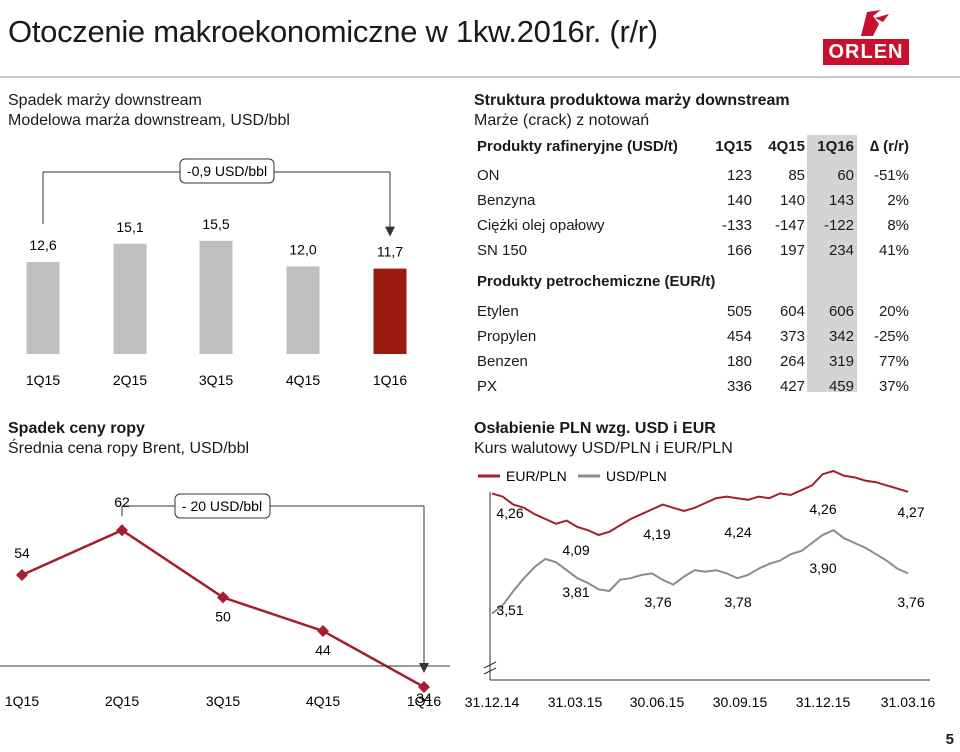 The image size is (960, 752). I want to click on brent-point-2Q15, so click(122, 530).